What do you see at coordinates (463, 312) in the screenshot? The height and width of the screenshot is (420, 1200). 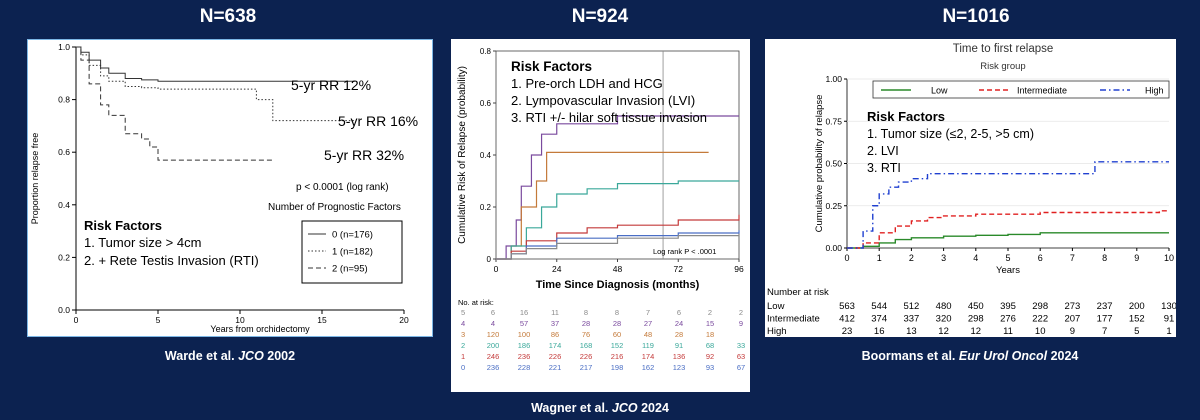 I see `at-risk-group: 5` at bounding box center [463, 312].